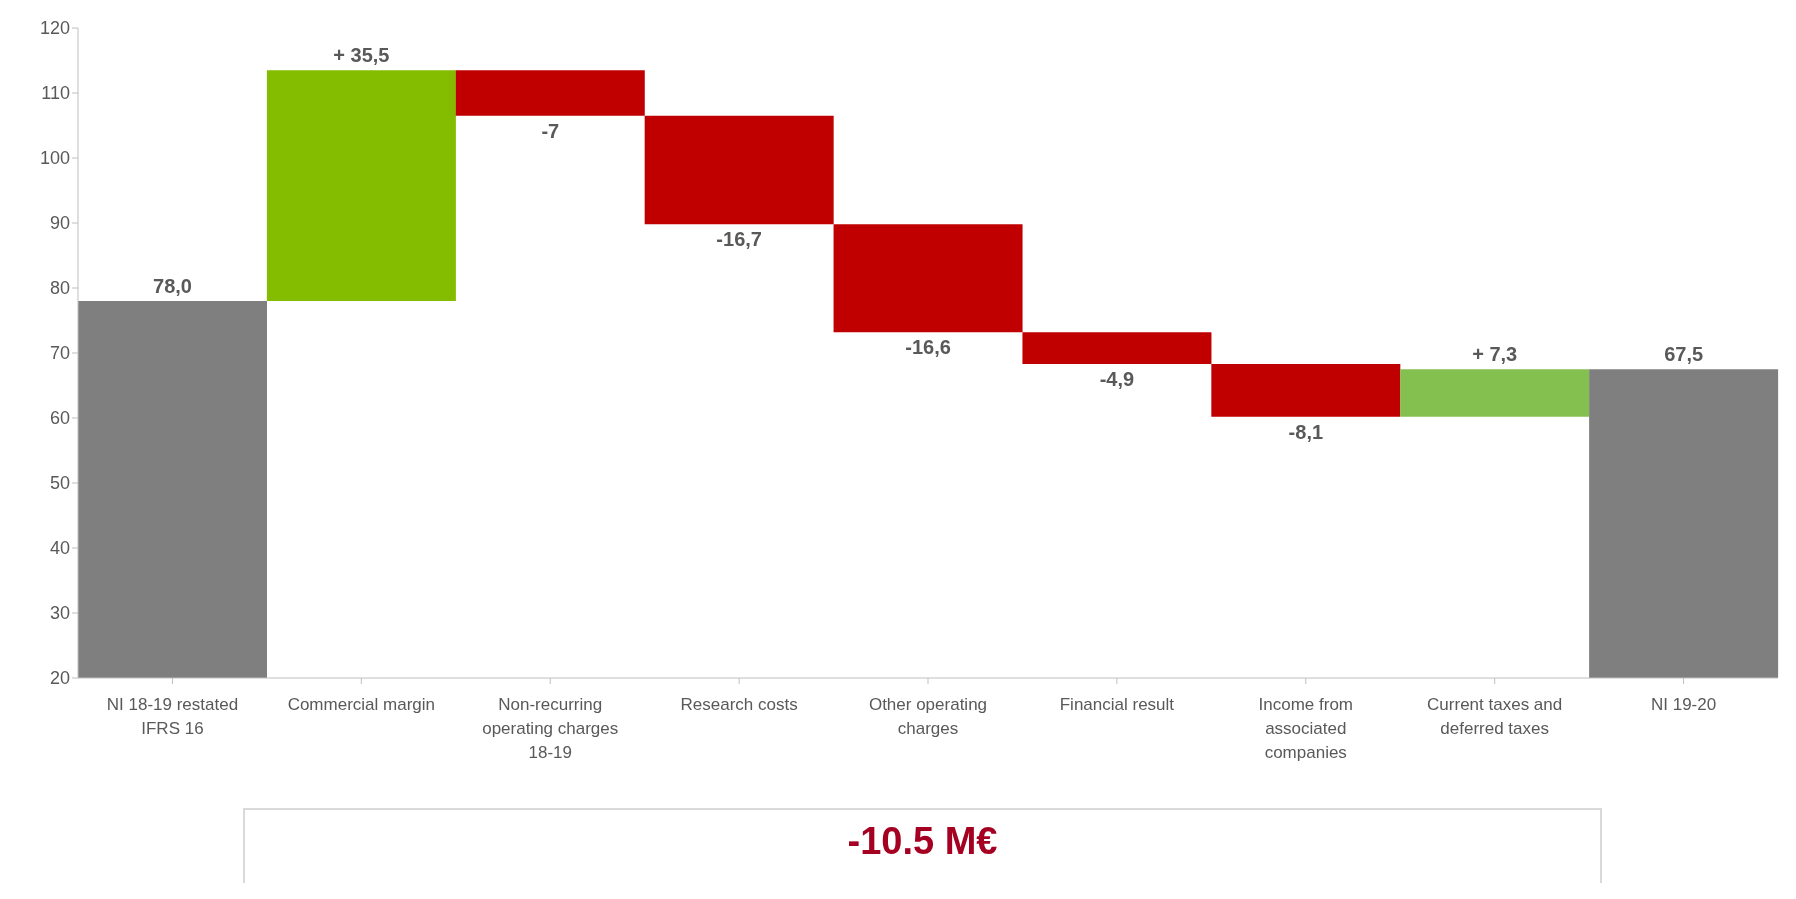 The image size is (1796, 899). Describe the element at coordinates (54, 28) in the screenshot. I see `y-tick-label: 120` at that location.